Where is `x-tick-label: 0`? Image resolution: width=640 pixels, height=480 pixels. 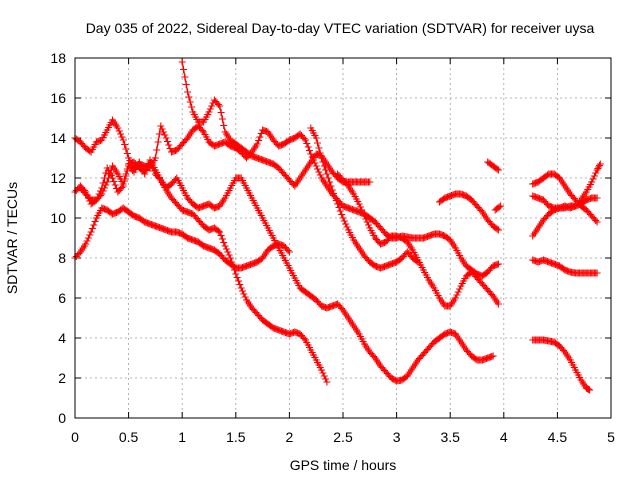 x-tick-label: 0 is located at coordinates (75, 437).